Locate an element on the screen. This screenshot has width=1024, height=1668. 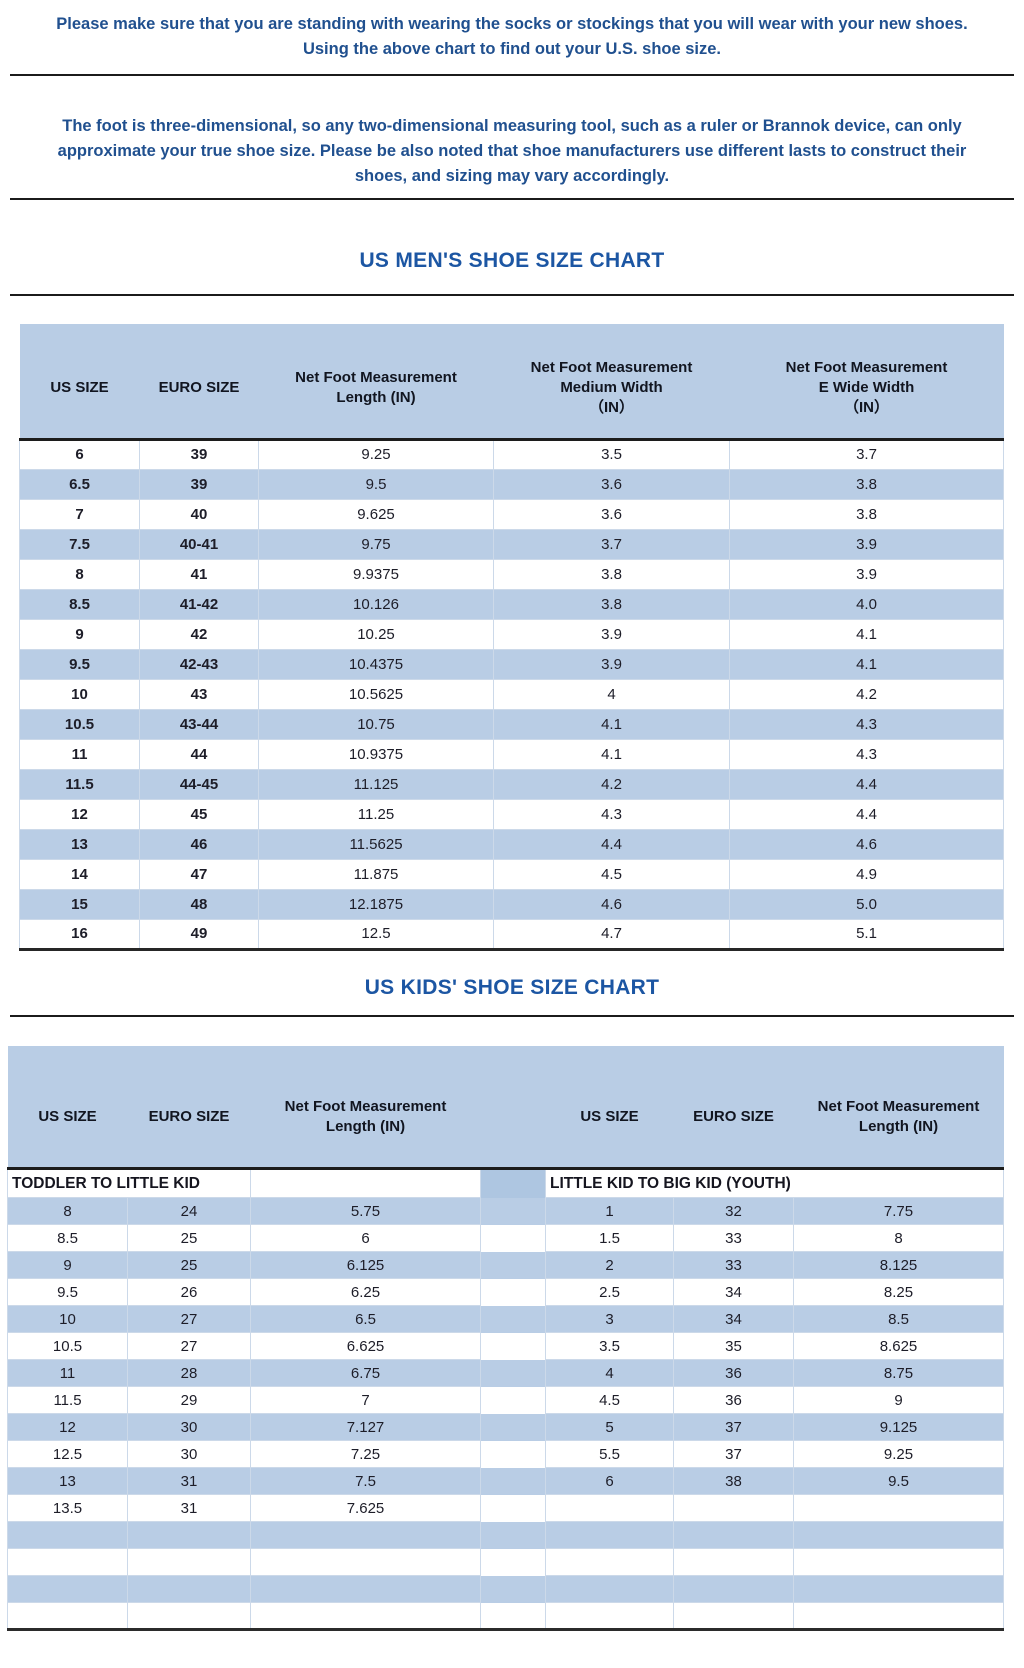
table-row: 11.5 44-45 11.125 4.2 4.4 is located at coordinates (511, 784).